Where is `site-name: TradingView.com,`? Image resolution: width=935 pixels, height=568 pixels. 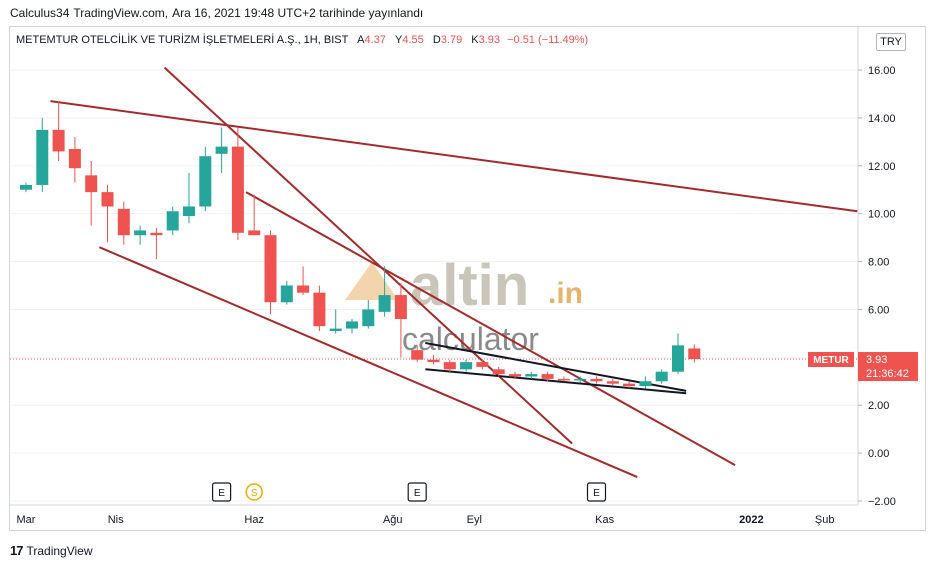
site-name: TradingView.com, is located at coordinates (121, 13).